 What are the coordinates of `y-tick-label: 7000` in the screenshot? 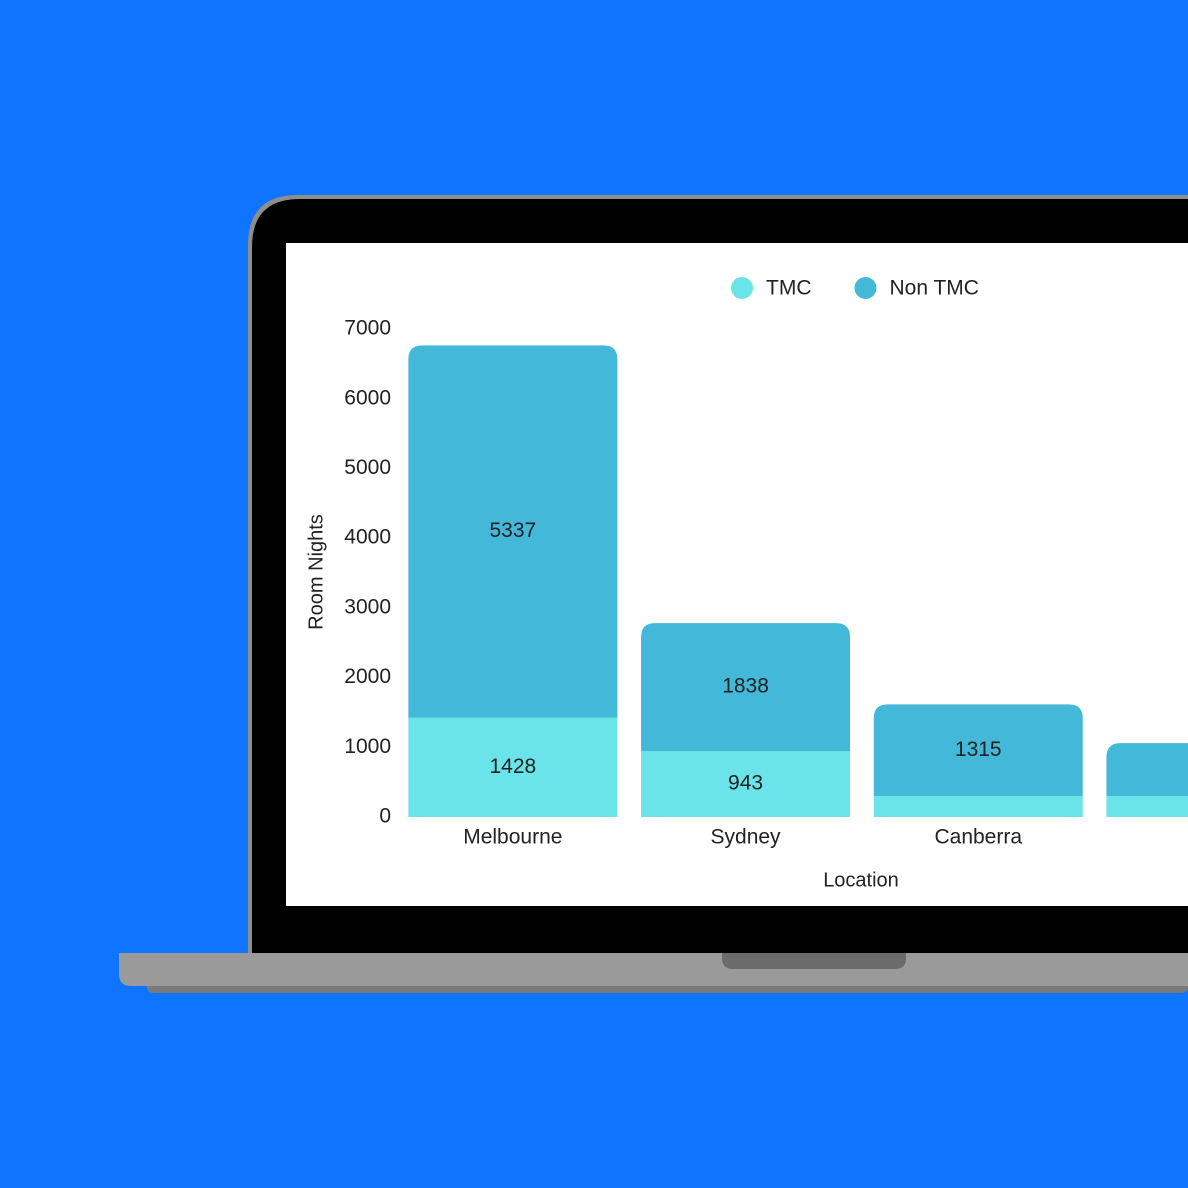 It's located at (367, 328).